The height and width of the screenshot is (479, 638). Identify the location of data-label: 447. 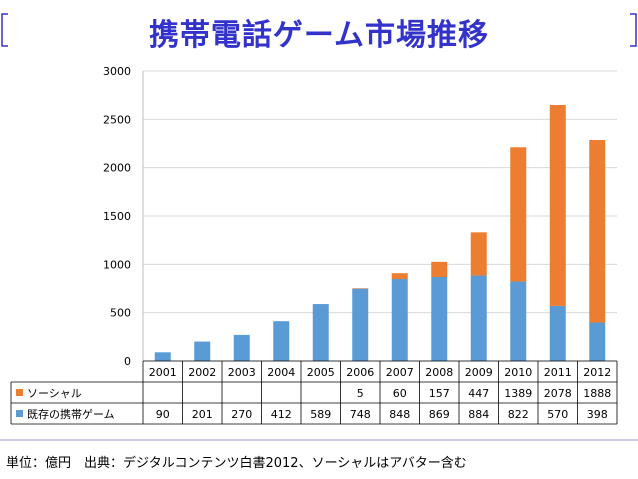
(478, 393).